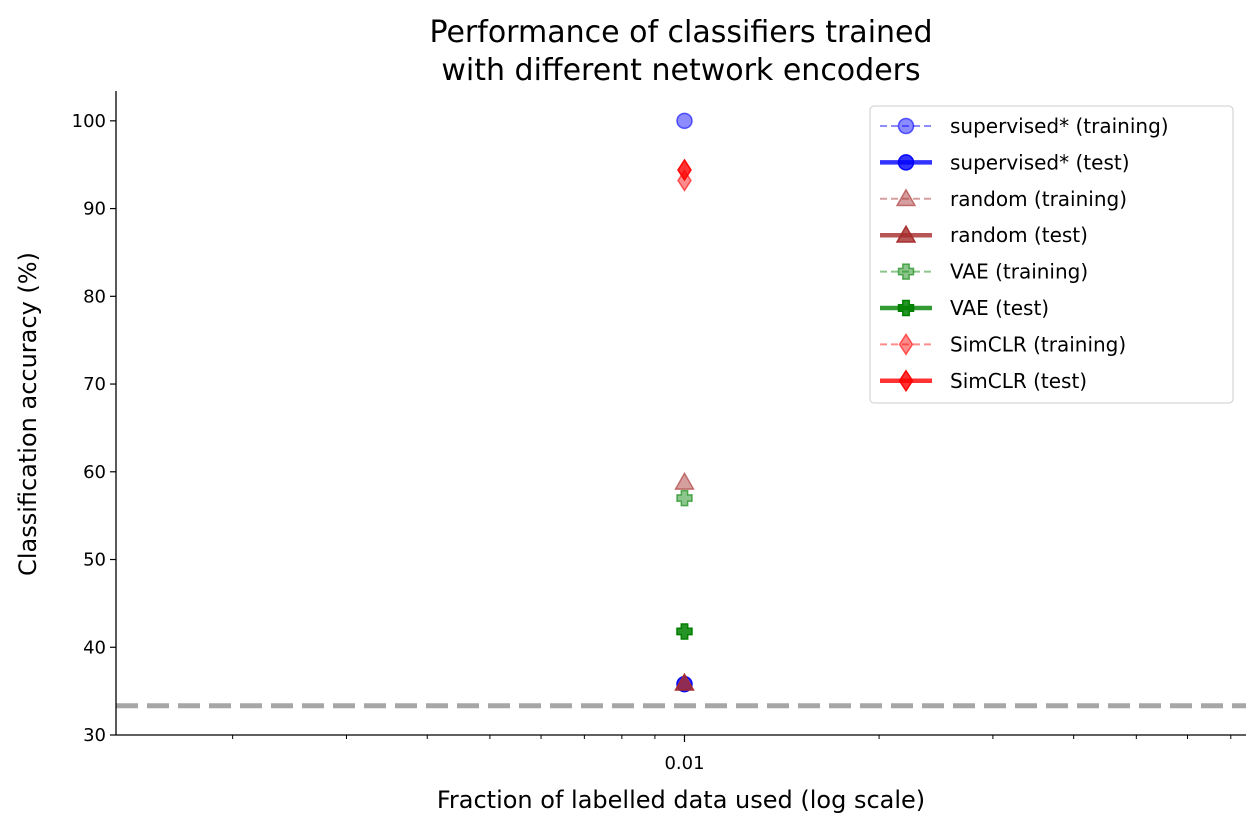 This screenshot has height=827, width=1259. Describe the element at coordinates (94, 472) in the screenshot. I see `y-tick-label: 60` at that location.